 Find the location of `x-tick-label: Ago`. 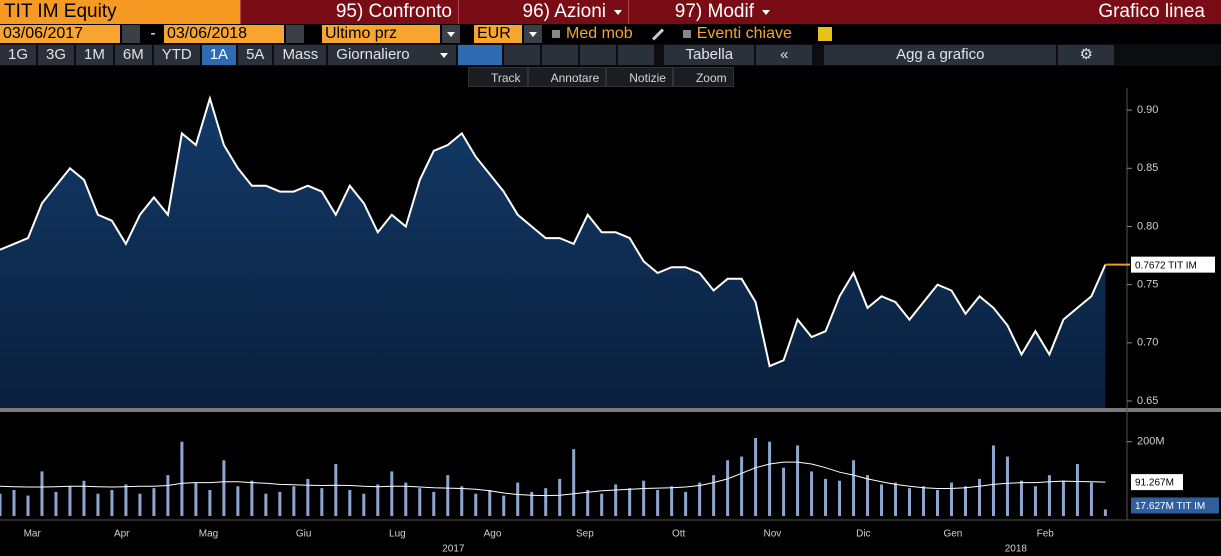

x-tick-label: Ago is located at coordinates (493, 534).